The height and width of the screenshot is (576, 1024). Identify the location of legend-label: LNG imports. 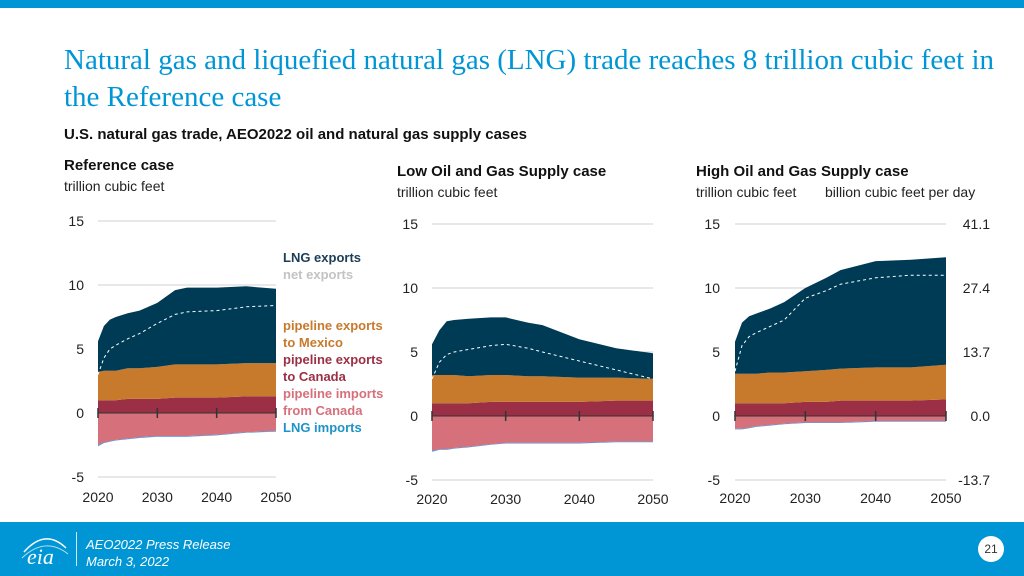
(322, 427).